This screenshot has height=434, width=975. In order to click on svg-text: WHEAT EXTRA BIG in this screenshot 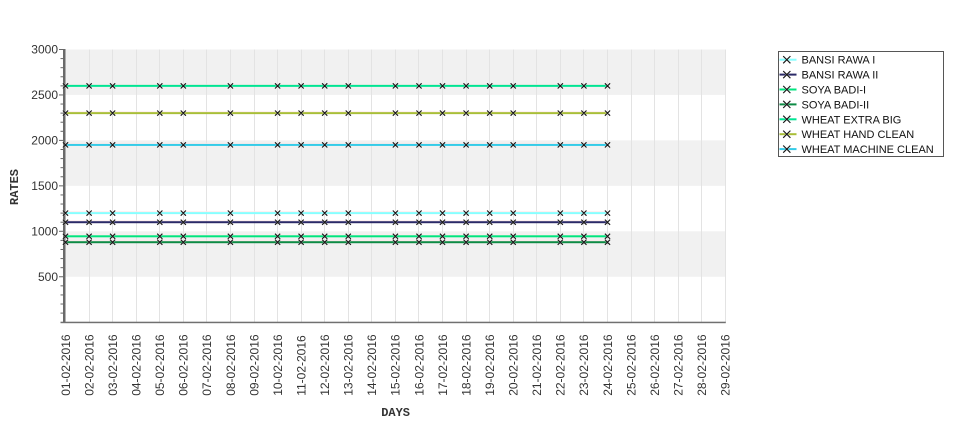, I will do `click(852, 120)`.